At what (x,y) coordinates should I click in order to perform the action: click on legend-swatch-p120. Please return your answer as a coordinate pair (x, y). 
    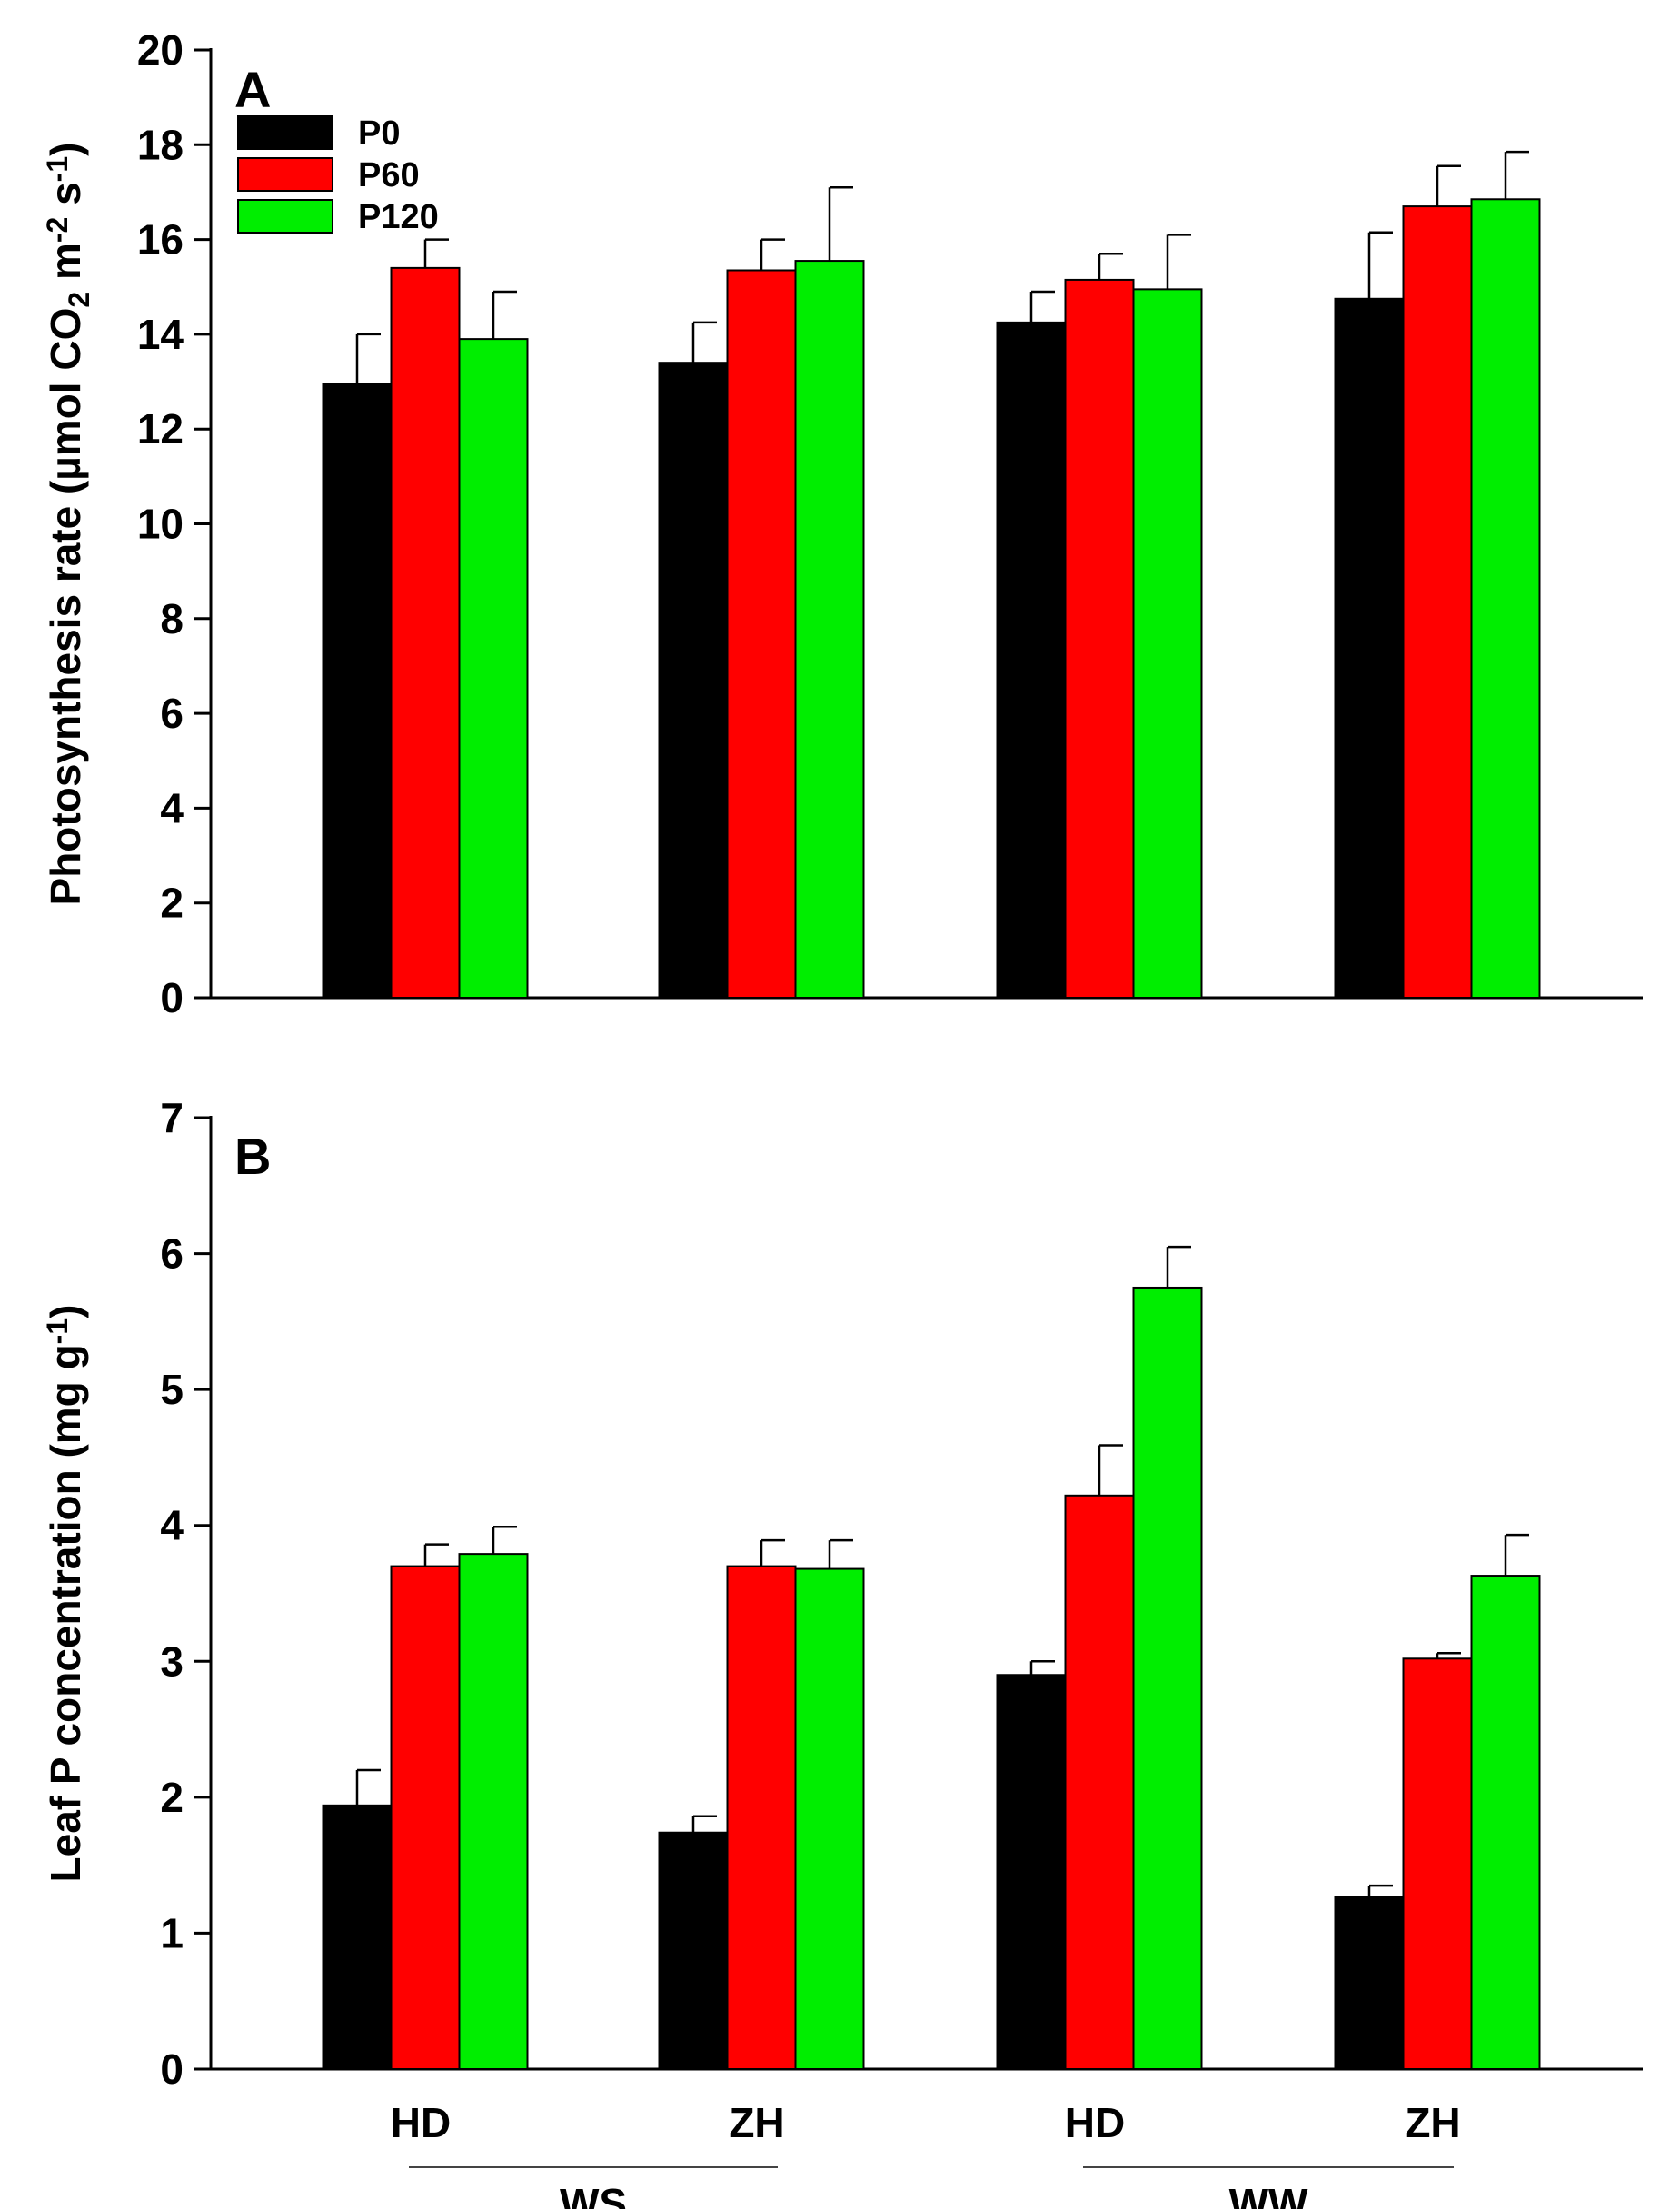
    Looking at the image, I should click on (285, 217).